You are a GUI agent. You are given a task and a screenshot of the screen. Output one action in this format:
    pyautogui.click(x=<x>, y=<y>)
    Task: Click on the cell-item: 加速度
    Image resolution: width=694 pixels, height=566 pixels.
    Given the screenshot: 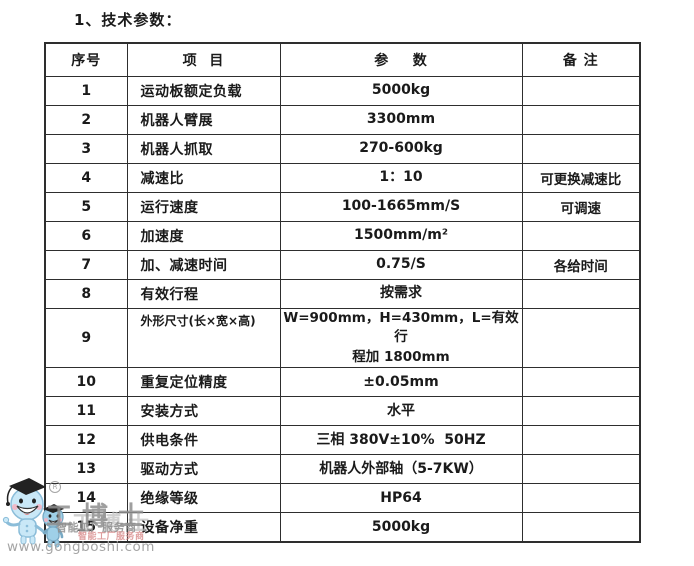 What is the action you would take?
    pyautogui.click(x=203, y=235)
    